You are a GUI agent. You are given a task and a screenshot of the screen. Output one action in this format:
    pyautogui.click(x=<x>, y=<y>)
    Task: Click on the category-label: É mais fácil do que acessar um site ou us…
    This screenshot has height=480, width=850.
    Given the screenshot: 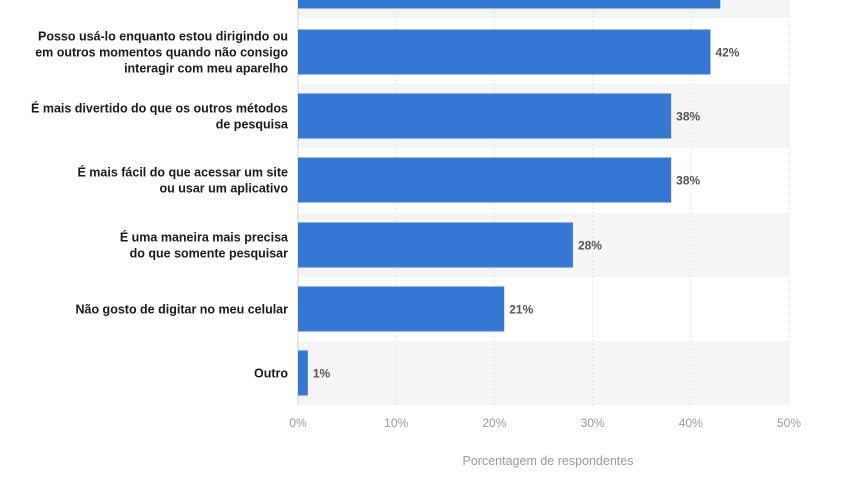 What is the action you would take?
    pyautogui.click(x=182, y=180)
    